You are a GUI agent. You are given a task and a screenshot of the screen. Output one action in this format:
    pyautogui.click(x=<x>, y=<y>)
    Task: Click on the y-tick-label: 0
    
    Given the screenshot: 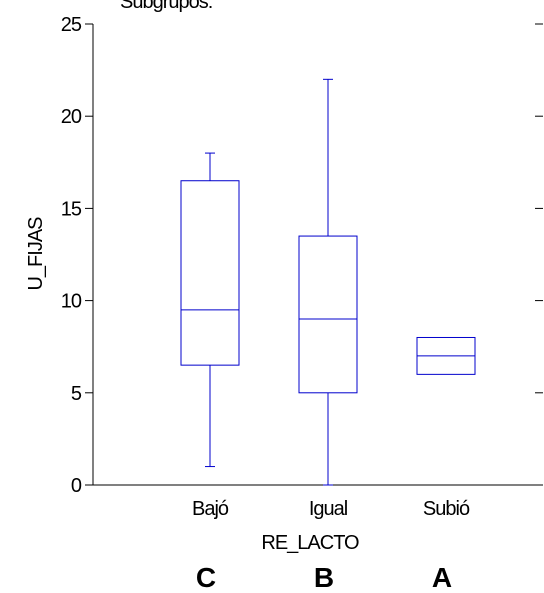 What is the action you would take?
    pyautogui.click(x=76, y=486)
    